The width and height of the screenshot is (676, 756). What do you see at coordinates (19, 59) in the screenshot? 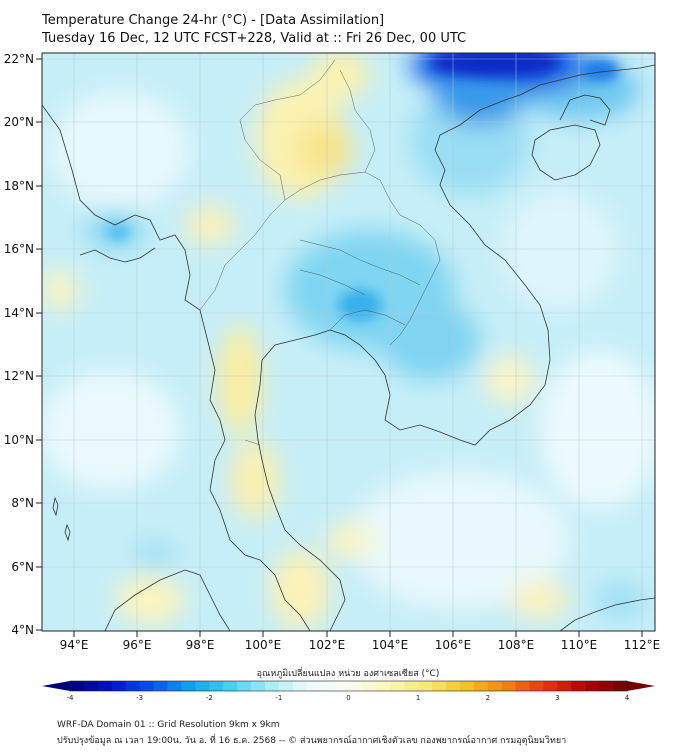
I see `lat-label: 22°N` at bounding box center [19, 59].